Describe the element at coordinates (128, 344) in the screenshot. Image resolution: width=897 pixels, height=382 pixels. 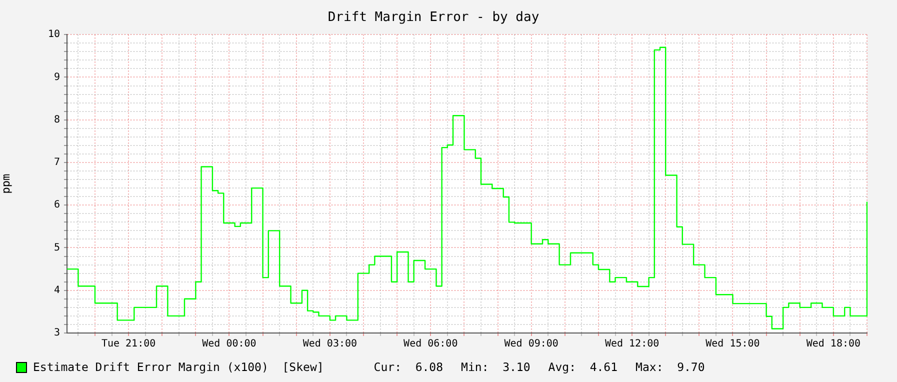
I see `x-tick-label: Tue 21:00` at that location.